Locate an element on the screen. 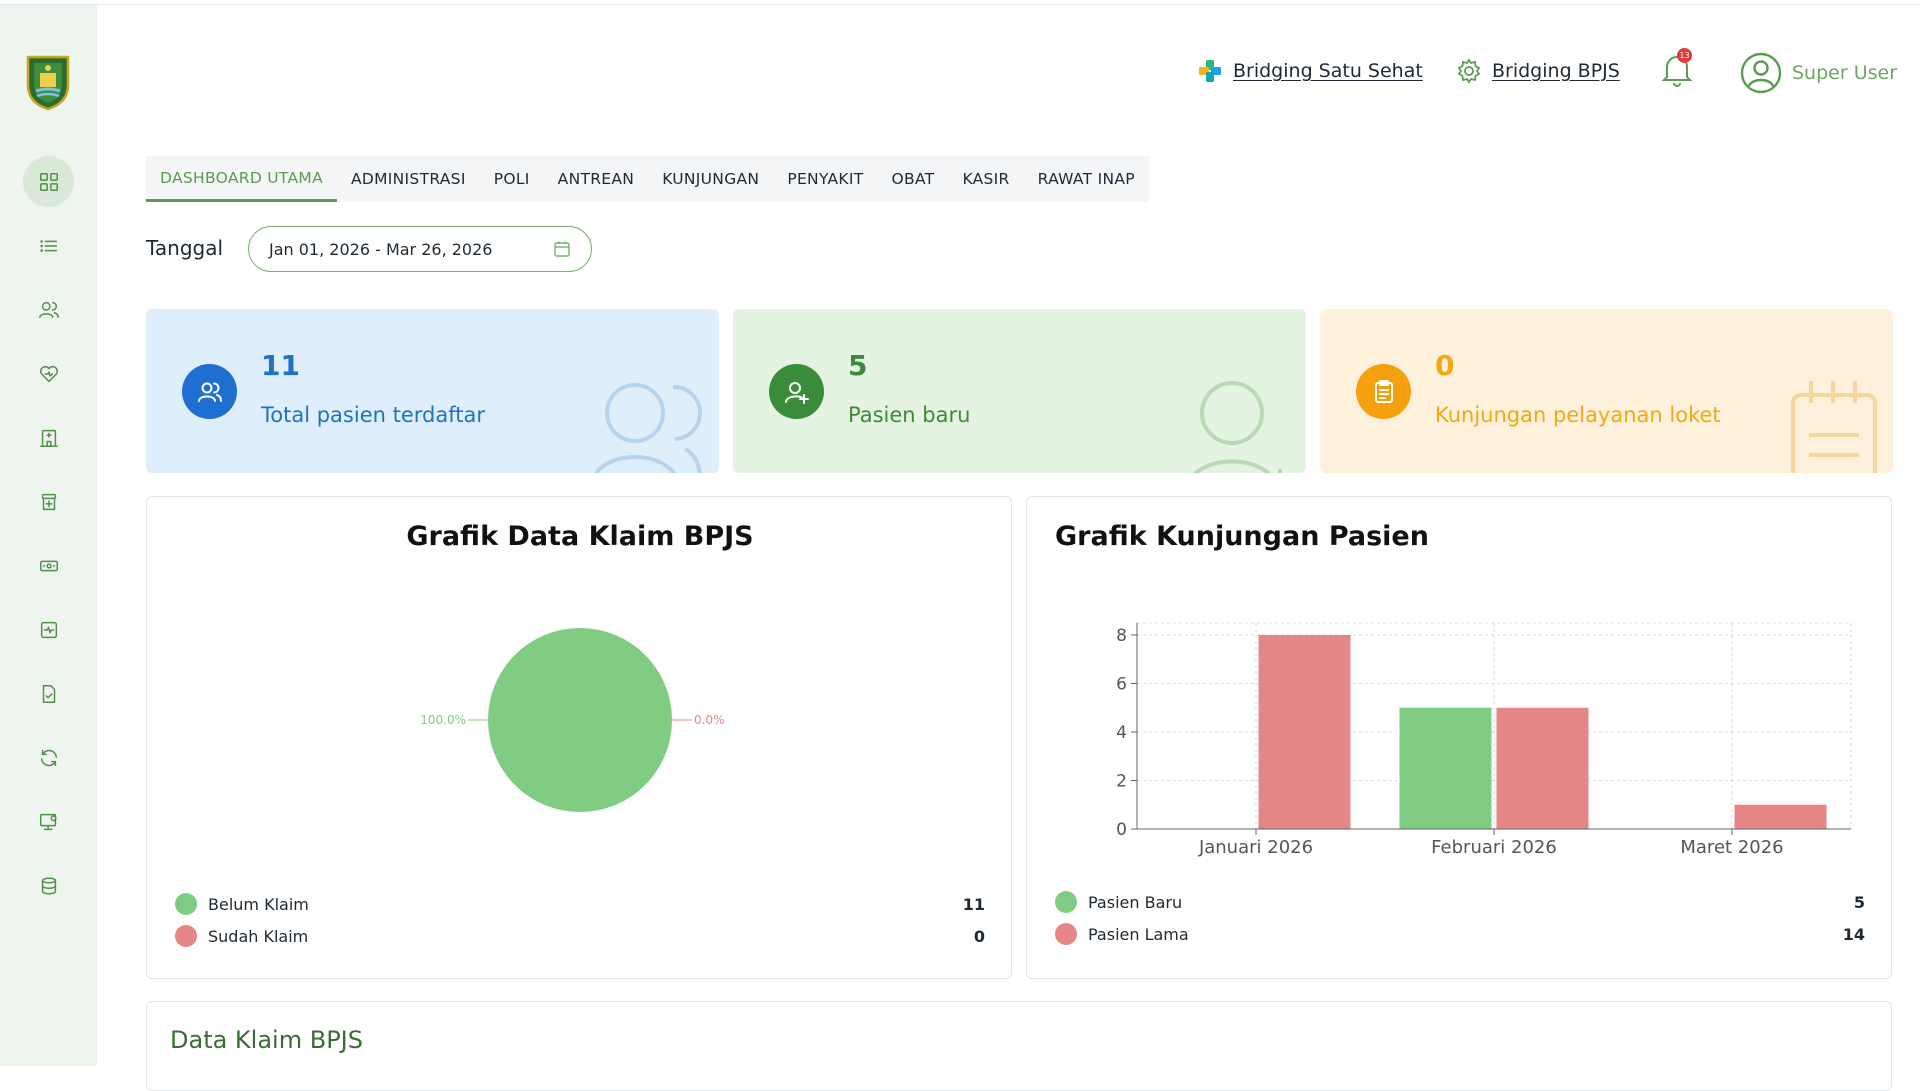  legend-value: 5 is located at coordinates (1859, 902).